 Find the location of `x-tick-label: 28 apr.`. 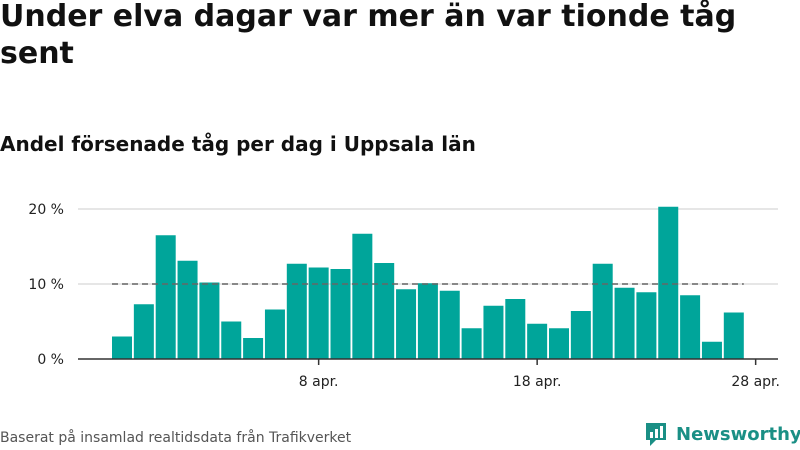

x-tick-label: 28 apr. is located at coordinates (755, 382).